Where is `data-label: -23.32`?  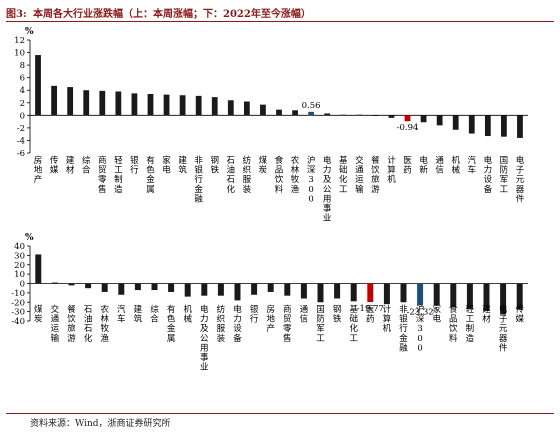
data-label: -23.32 is located at coordinates (419, 312).